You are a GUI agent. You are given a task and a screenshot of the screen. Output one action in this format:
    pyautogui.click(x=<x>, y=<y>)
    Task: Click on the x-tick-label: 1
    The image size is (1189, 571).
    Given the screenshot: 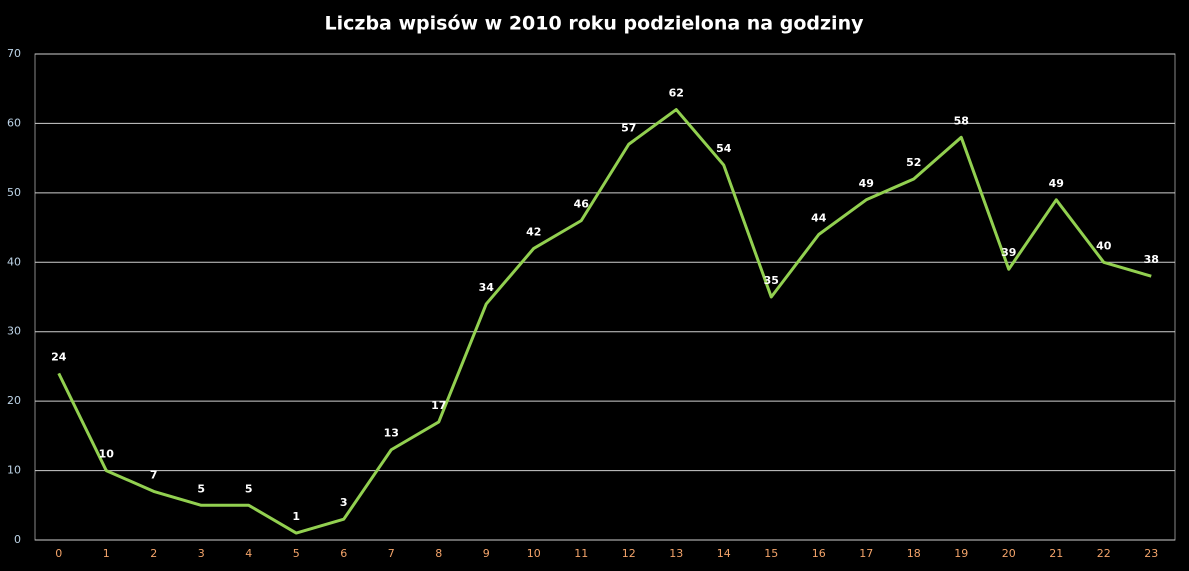 What is the action you would take?
    pyautogui.click(x=106, y=553)
    